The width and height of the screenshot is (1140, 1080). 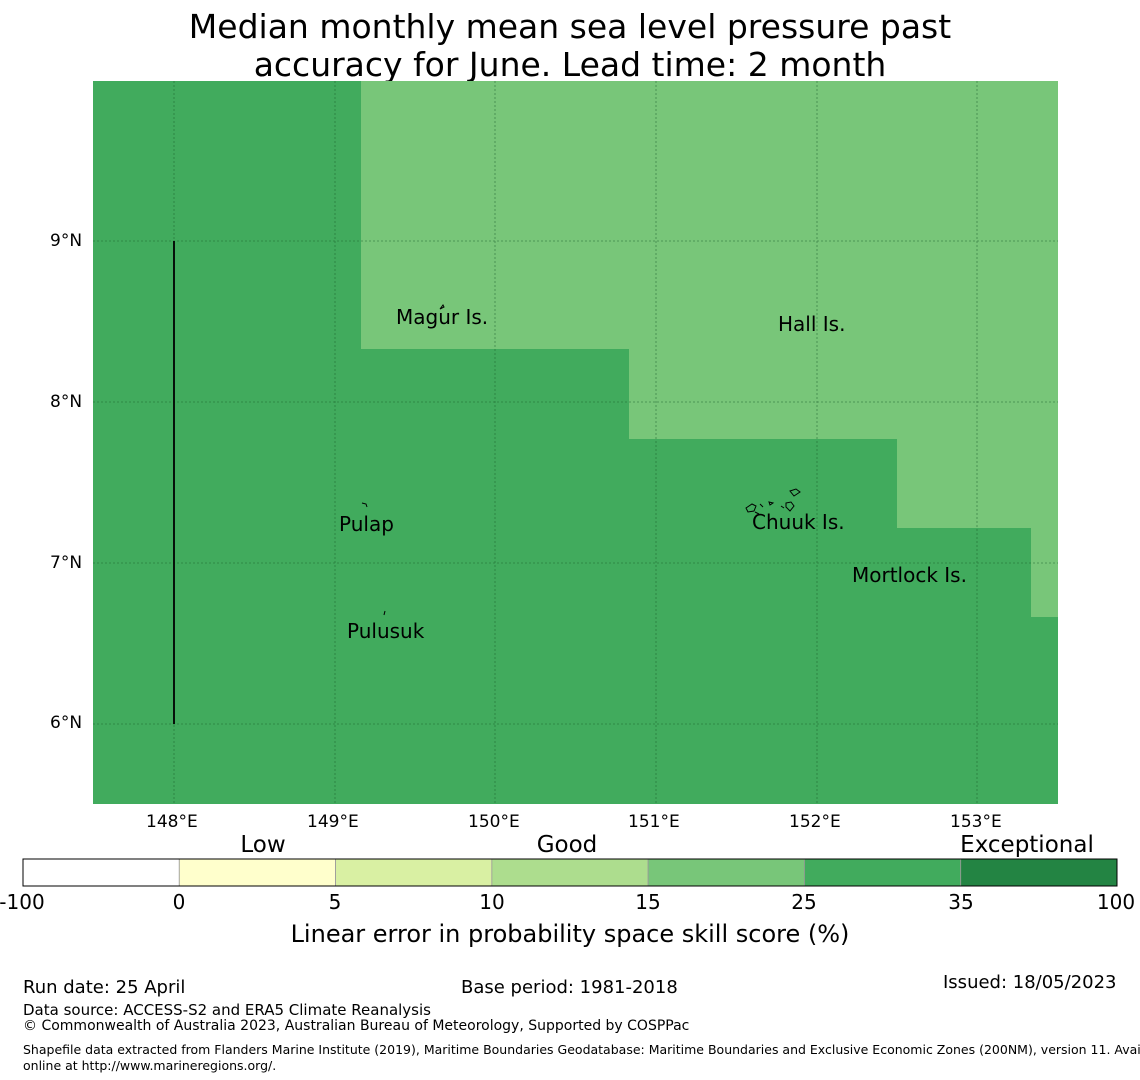 I want to click on colorbar-tick: 25, so click(x=804, y=902).